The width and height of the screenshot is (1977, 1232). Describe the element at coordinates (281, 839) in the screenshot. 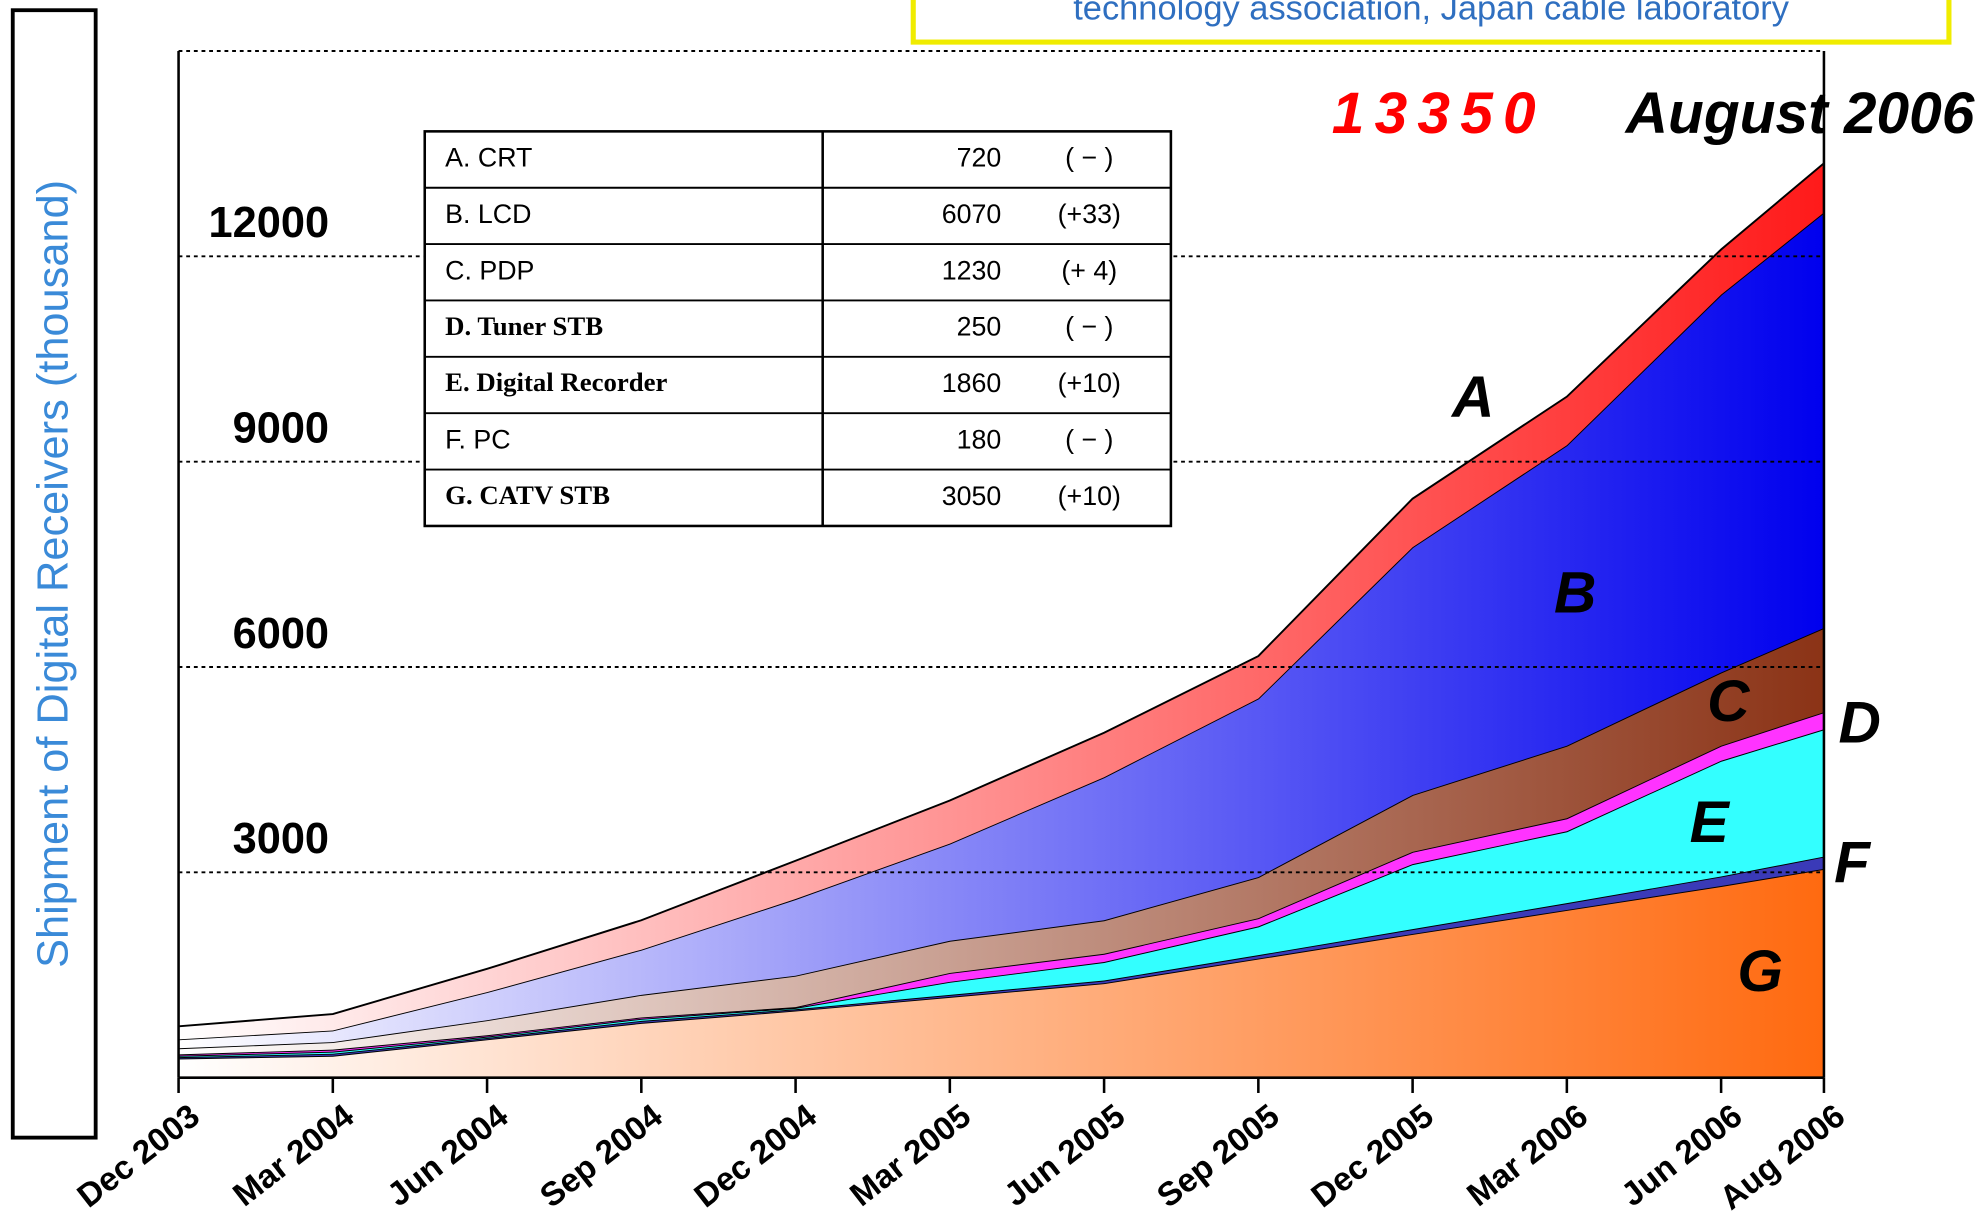

I see `y-tick-label: 3000` at that location.